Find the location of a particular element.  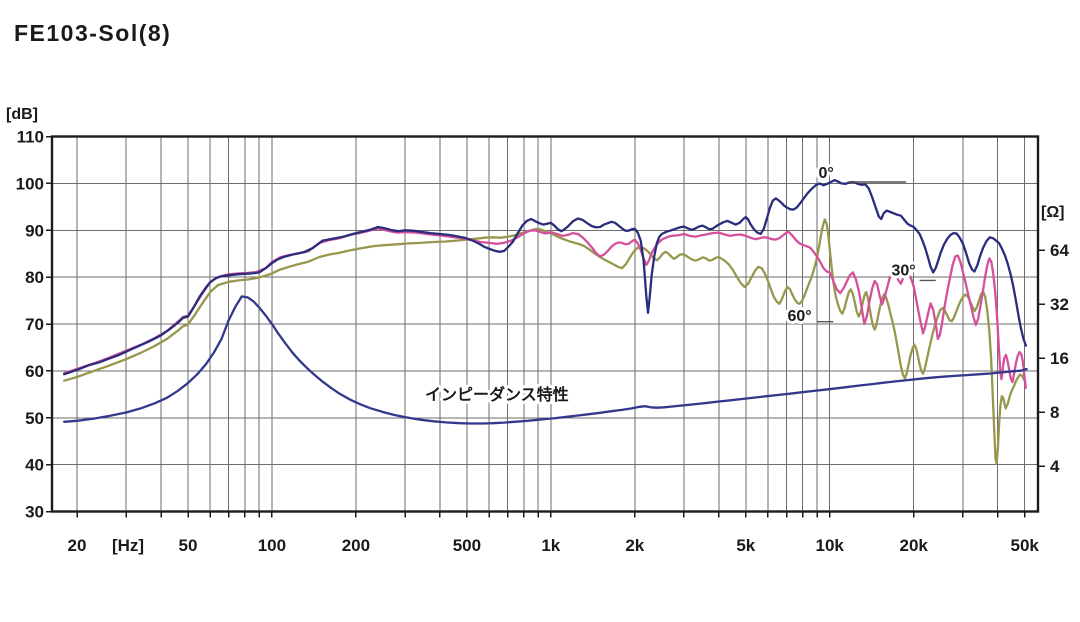

x-tick-label: 200 is located at coordinates (356, 545).